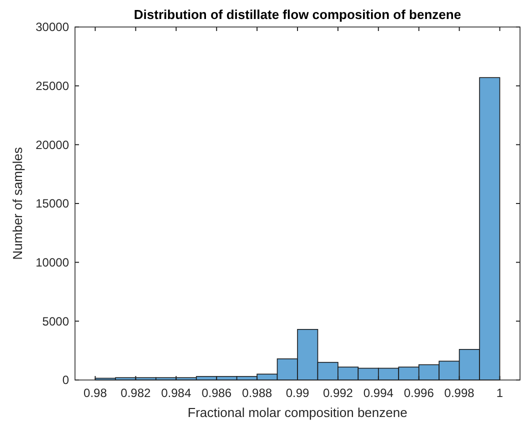 The width and height of the screenshot is (521, 427). Describe the element at coordinates (53, 203) in the screenshot. I see `y-tick-label: 15000` at that location.